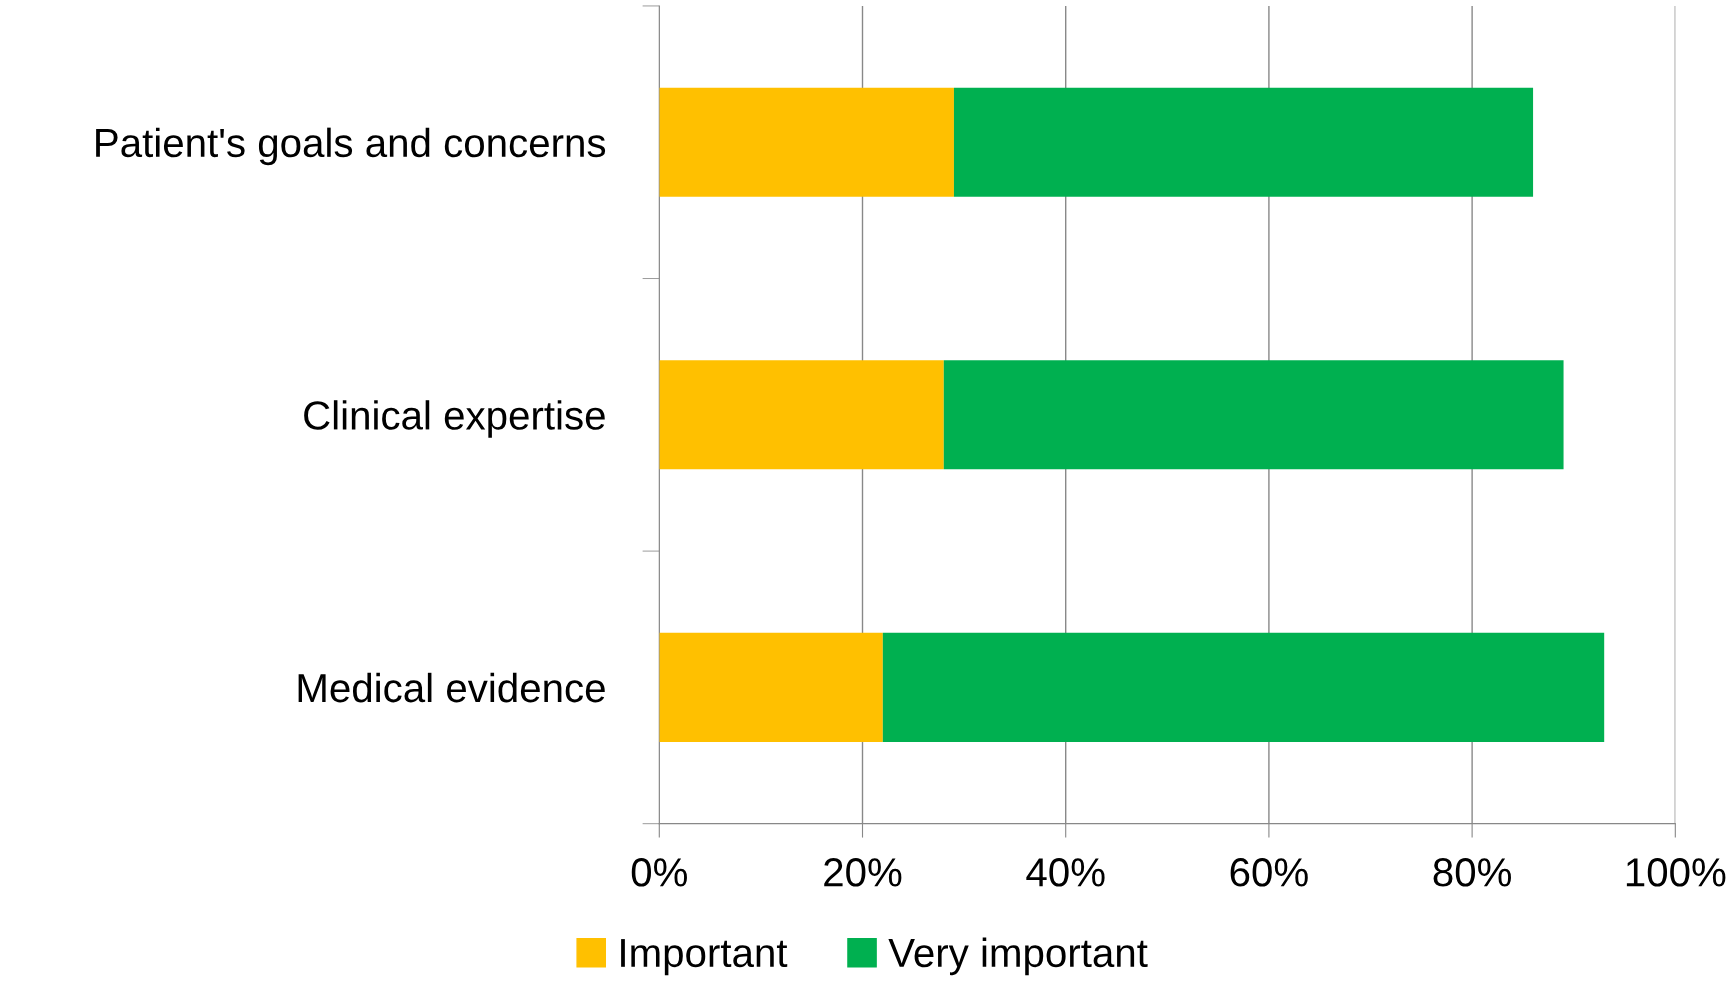  I want to click on x-tick-label: 100%, so click(1676, 872).